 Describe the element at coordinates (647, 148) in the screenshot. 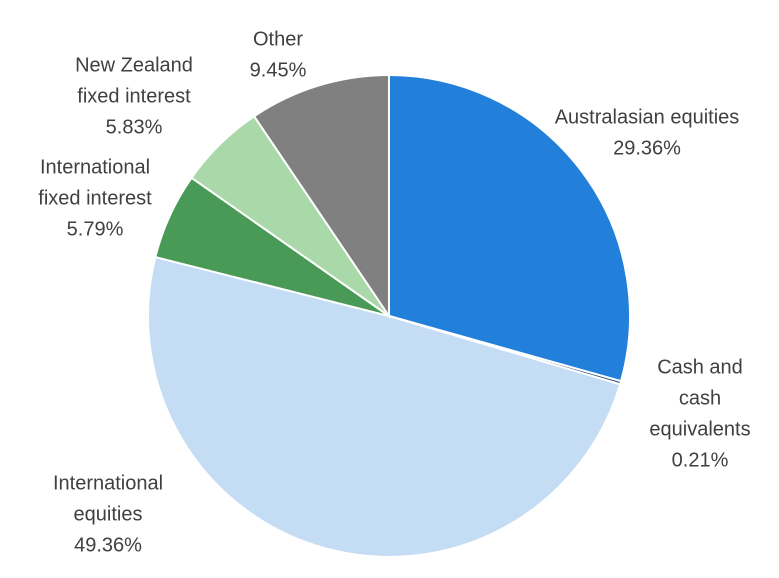

I see `slice-value-label-0: 29.36%` at that location.